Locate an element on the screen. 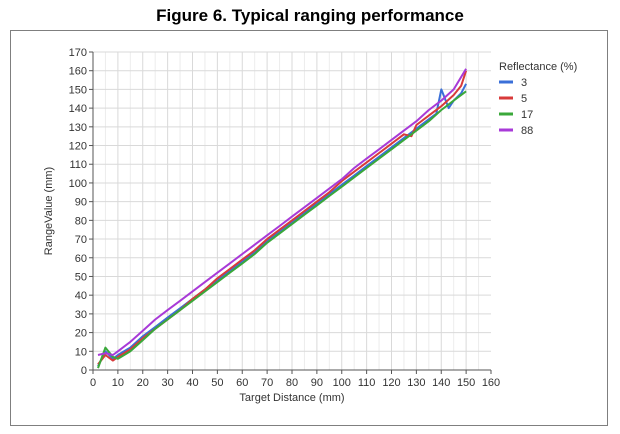  y-tick-label: 170 is located at coordinates (78, 53).